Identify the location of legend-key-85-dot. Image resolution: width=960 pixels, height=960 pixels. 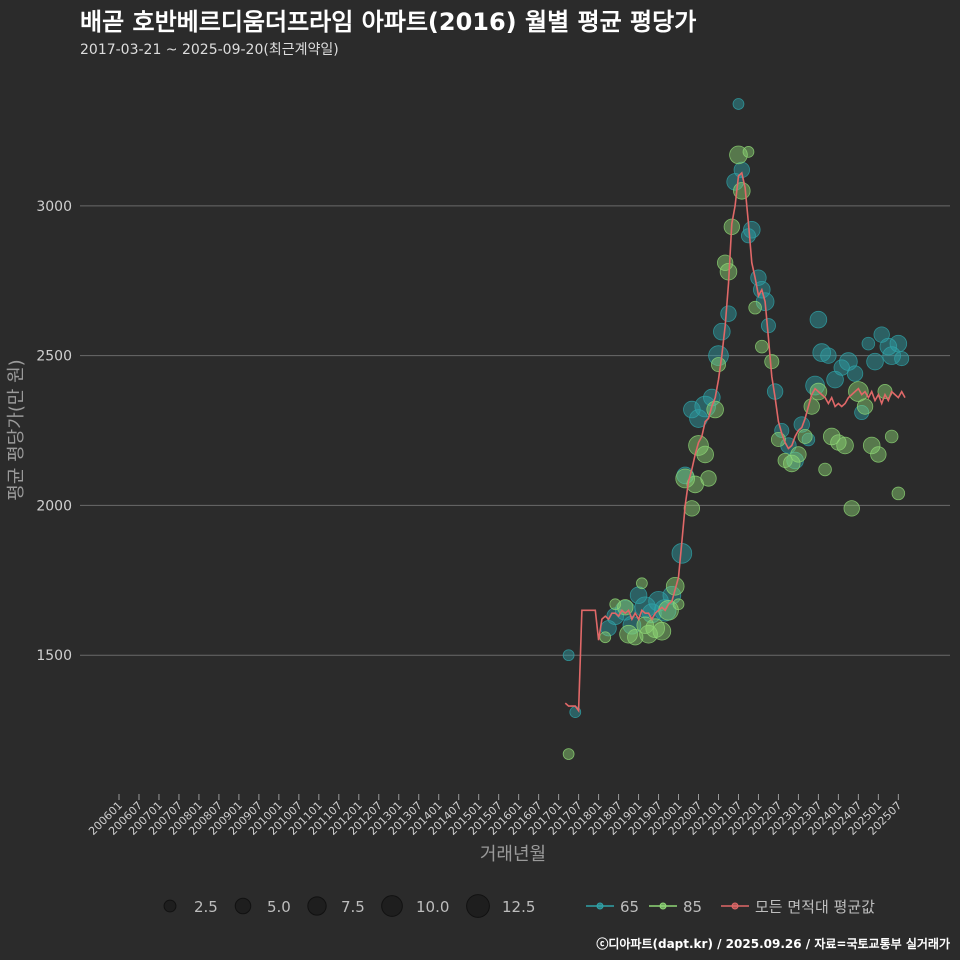
(663, 906).